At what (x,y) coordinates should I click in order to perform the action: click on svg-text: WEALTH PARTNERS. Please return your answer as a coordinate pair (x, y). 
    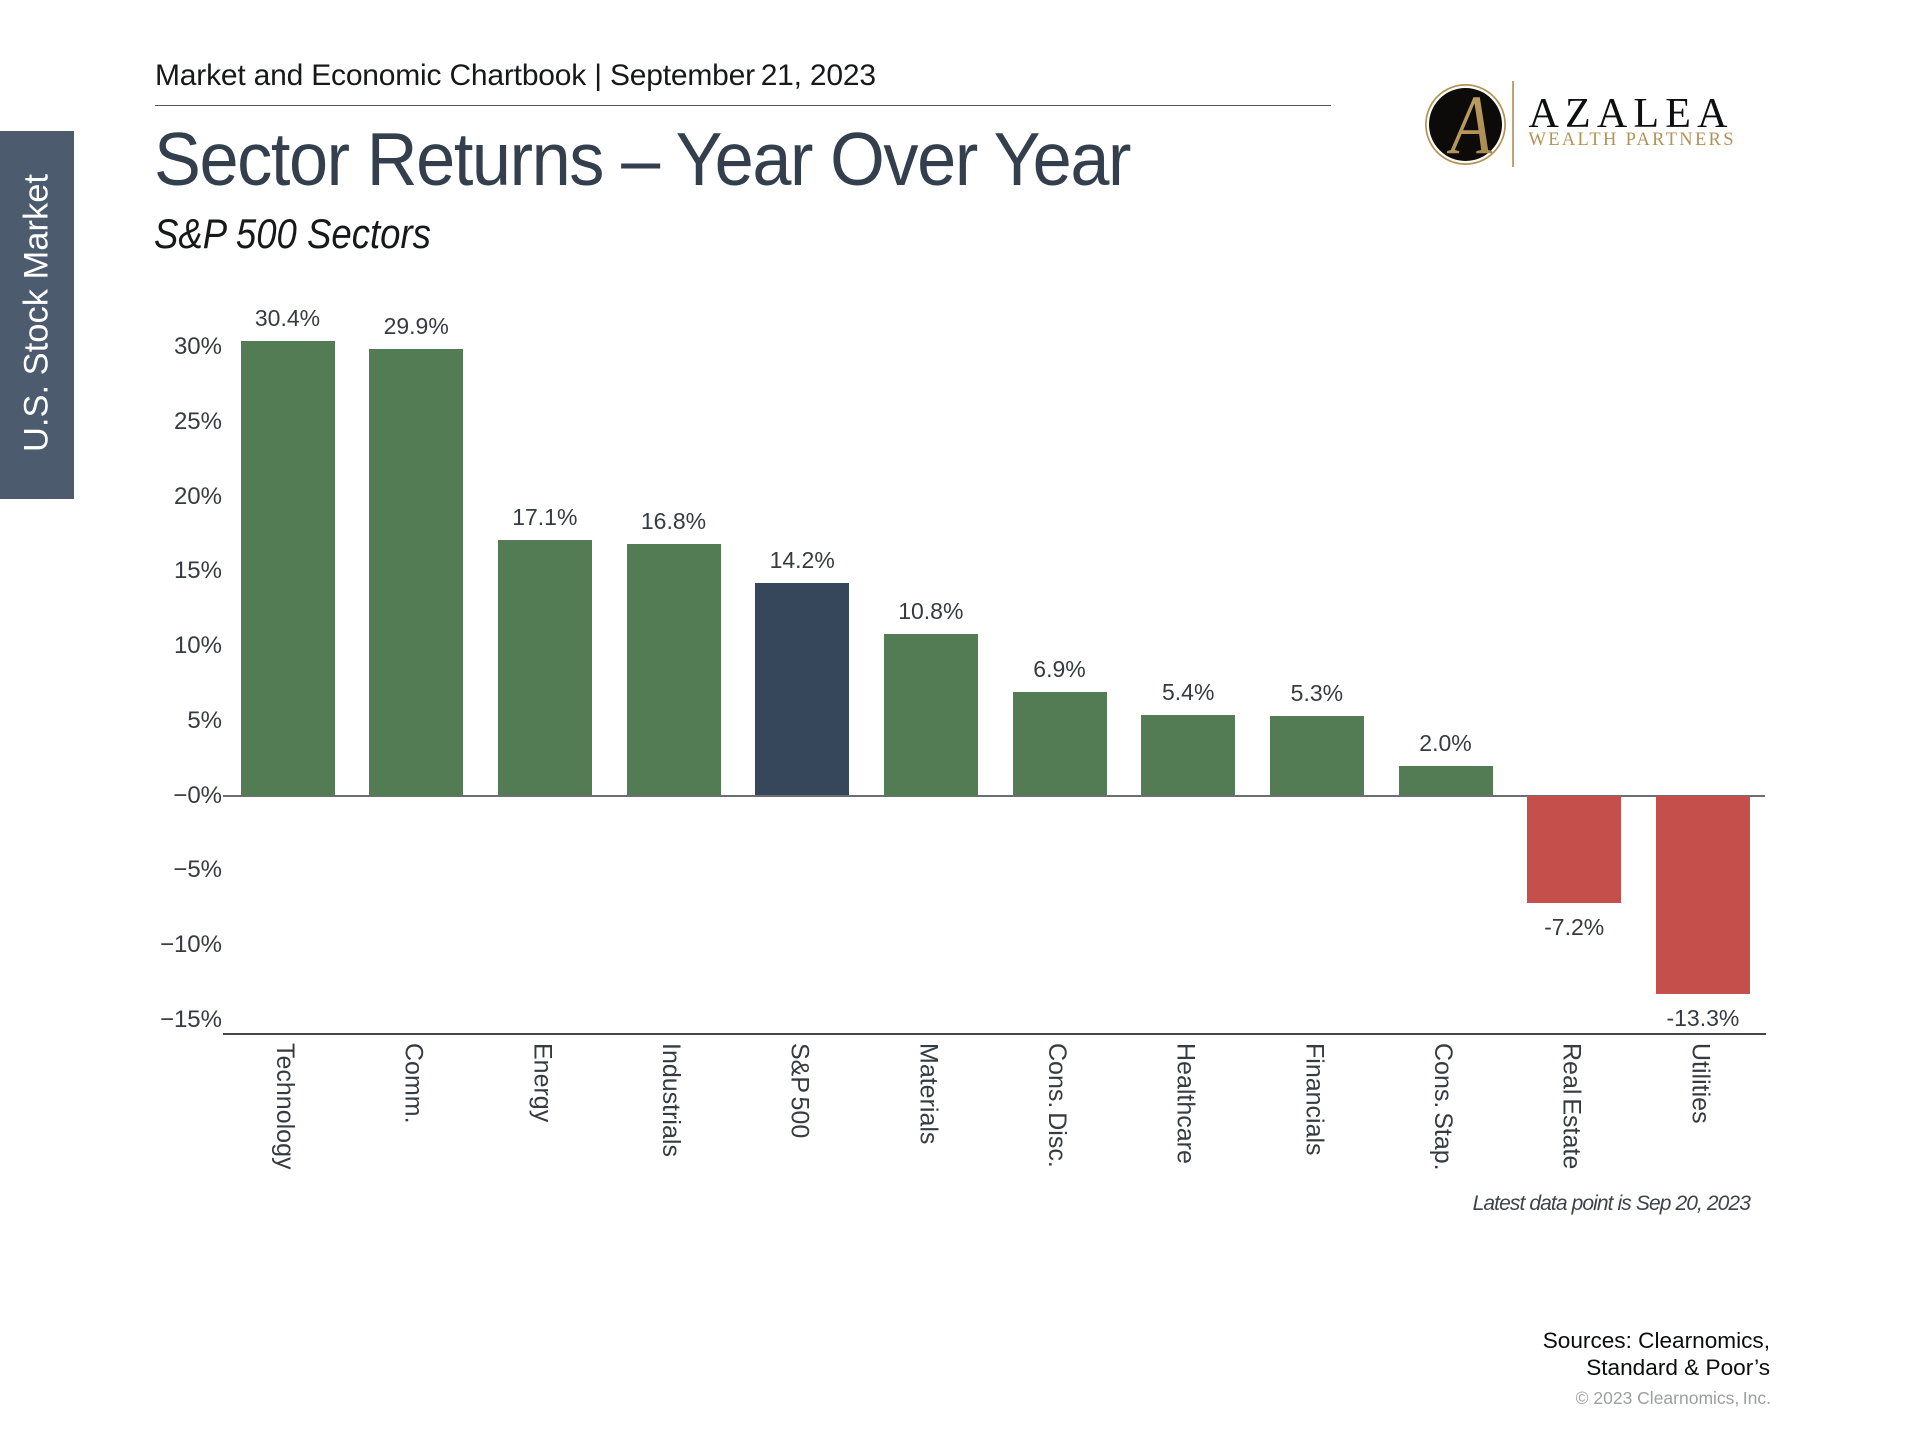
    Looking at the image, I should click on (1632, 140).